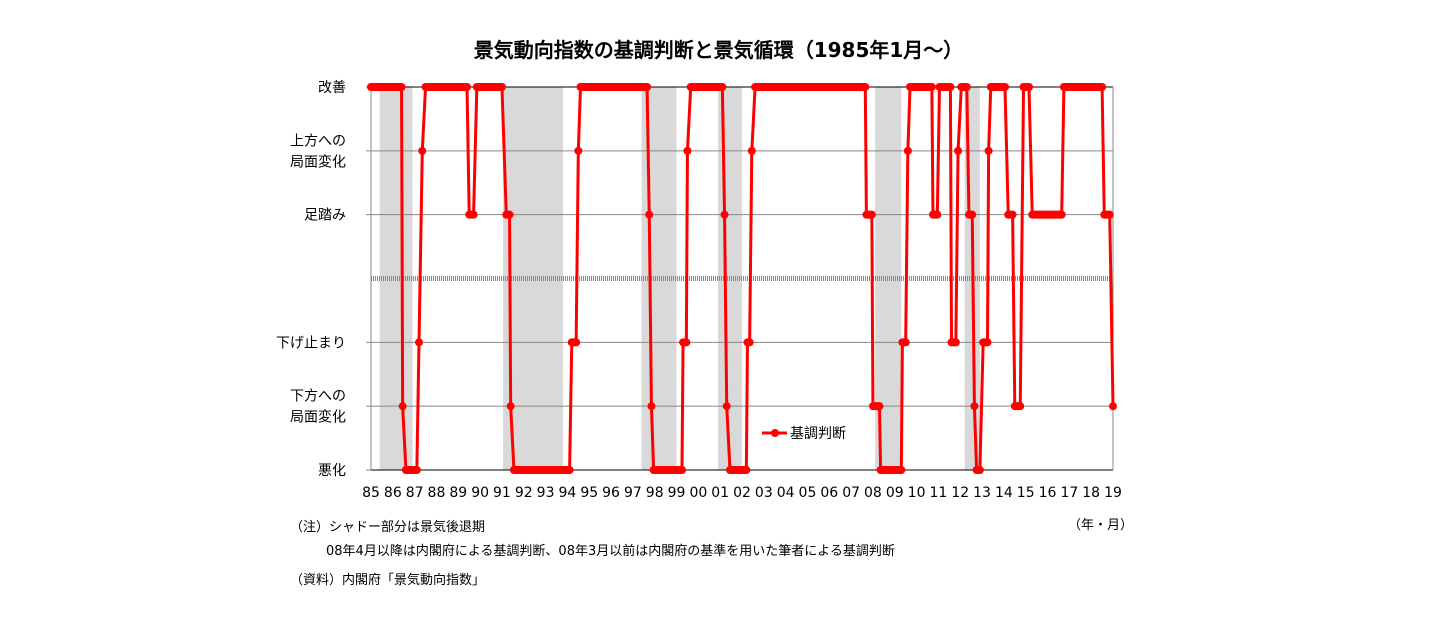  I want to click on y-tick-label: 上方への, so click(318, 141).